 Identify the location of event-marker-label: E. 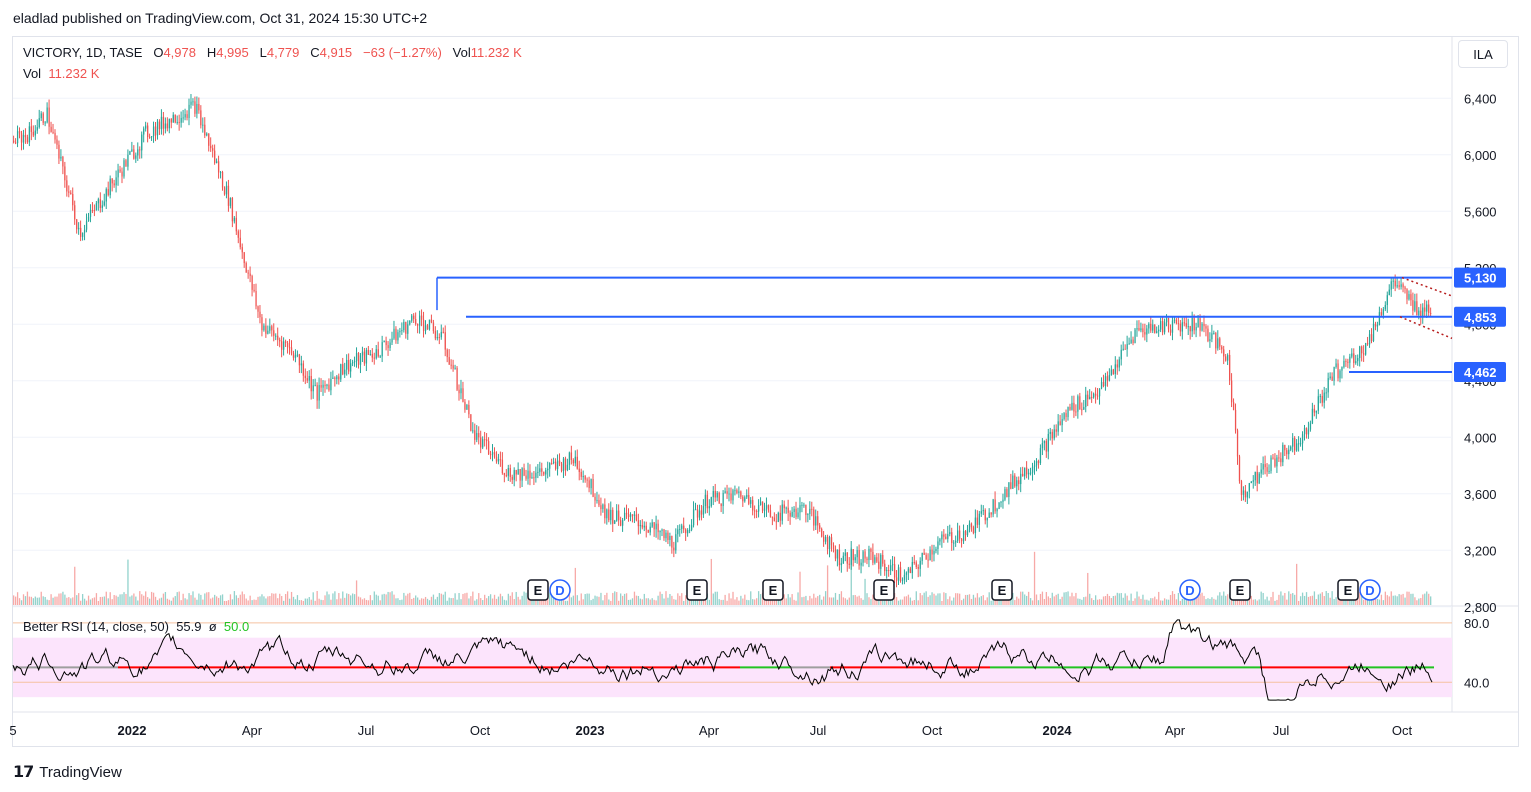
(538, 590).